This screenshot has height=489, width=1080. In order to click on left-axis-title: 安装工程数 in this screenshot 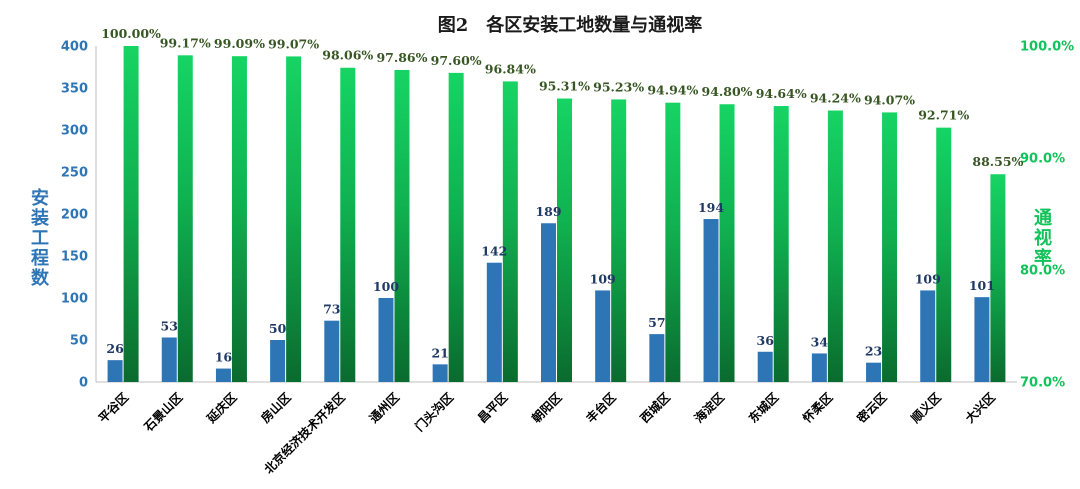, I will do `click(40, 238)`.